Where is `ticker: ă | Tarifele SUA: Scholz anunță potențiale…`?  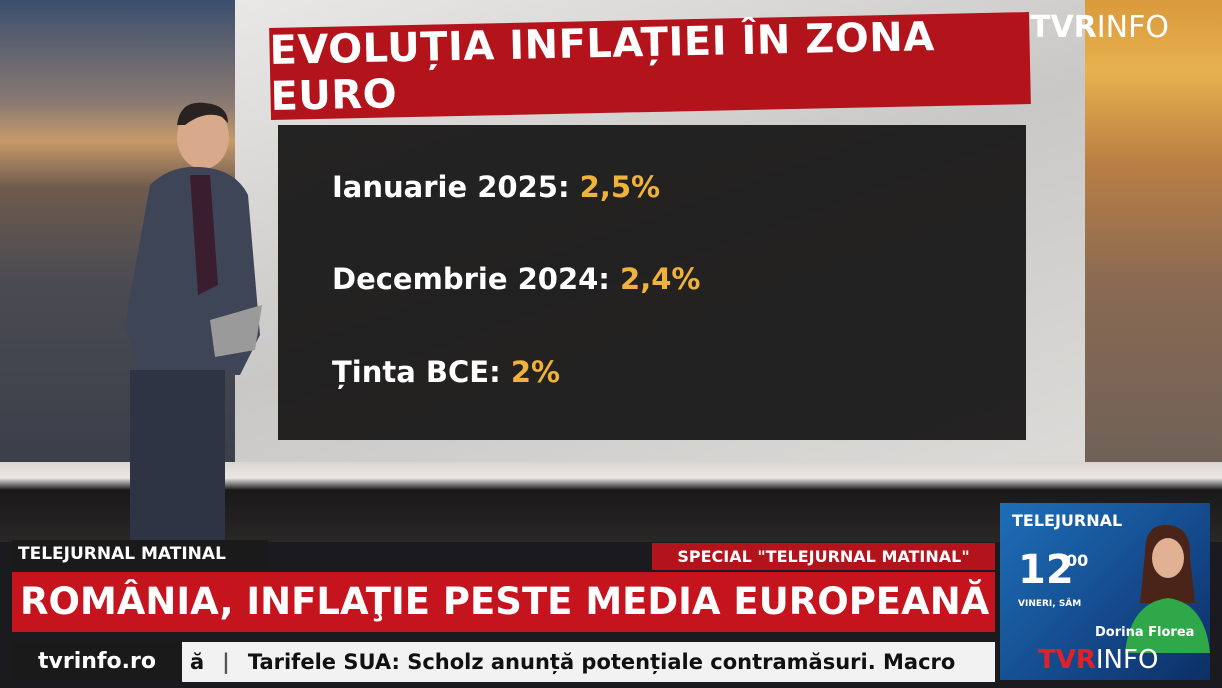
ticker: ă | Tarifele SUA: Scholz anunță potențiale… is located at coordinates (592, 662).